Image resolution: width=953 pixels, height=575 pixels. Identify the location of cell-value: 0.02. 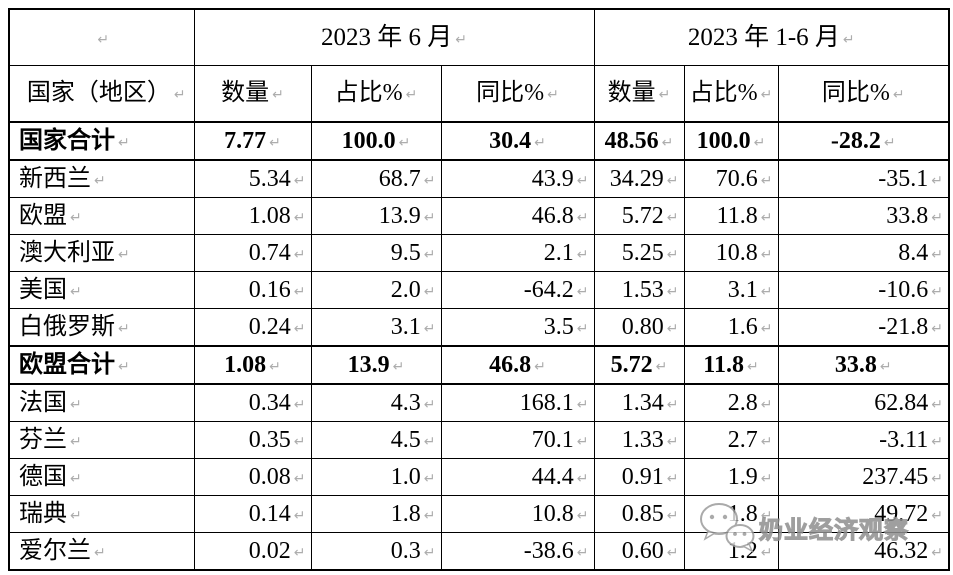
(269, 550).